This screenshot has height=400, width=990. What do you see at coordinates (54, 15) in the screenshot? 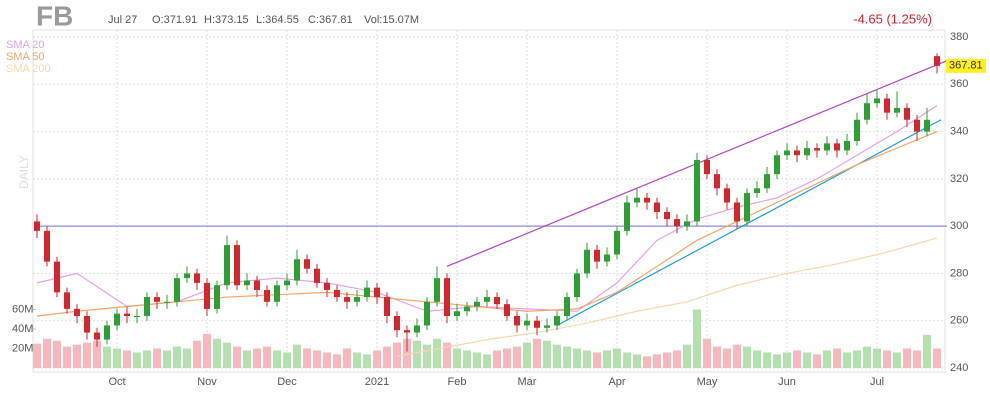
I see `ticker: FB` at bounding box center [54, 15].